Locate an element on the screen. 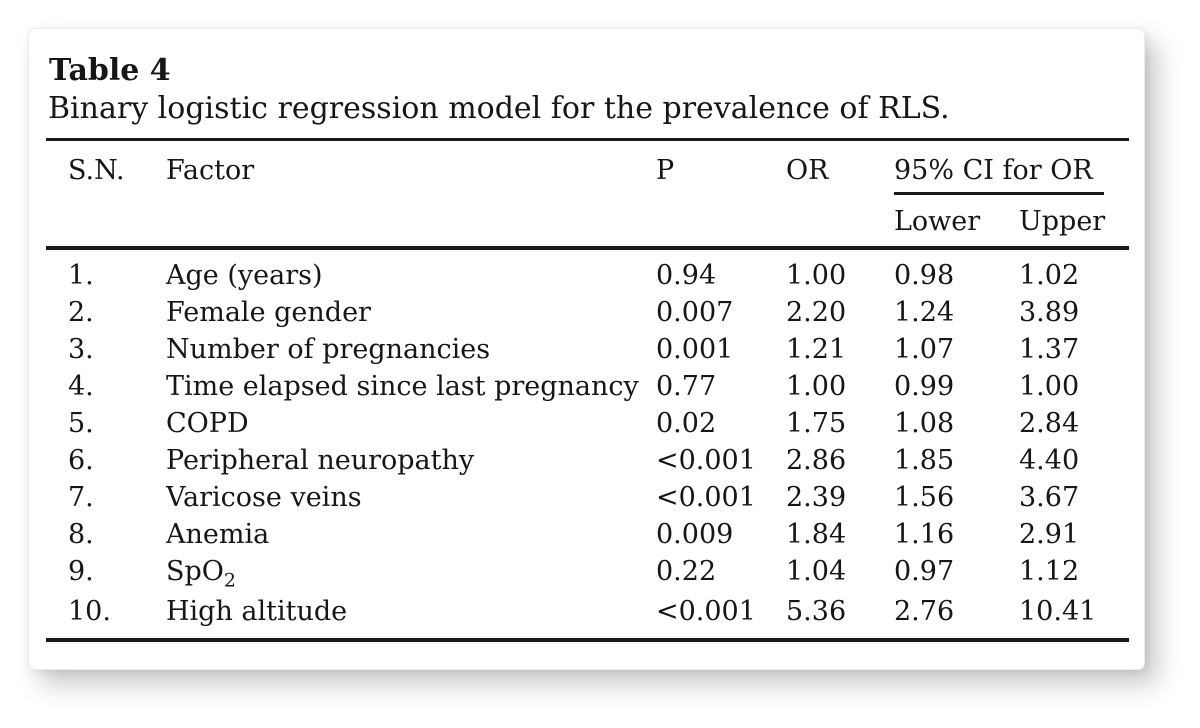  cell-or: 1.84 is located at coordinates (816, 534).